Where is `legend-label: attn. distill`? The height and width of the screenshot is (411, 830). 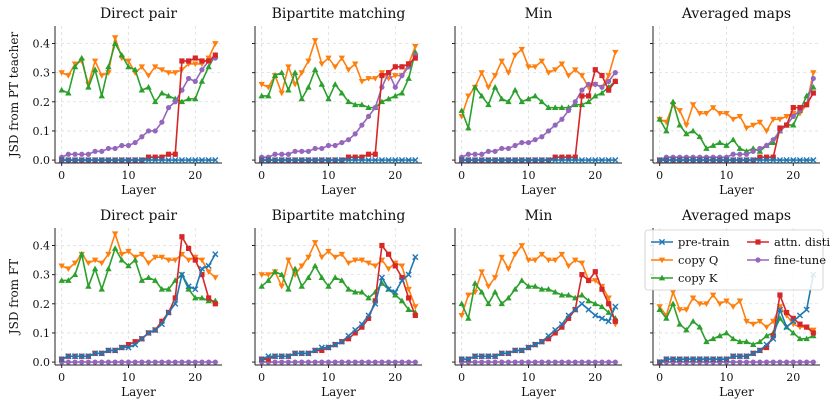 legend-label: attn. distill is located at coordinates (802, 242).